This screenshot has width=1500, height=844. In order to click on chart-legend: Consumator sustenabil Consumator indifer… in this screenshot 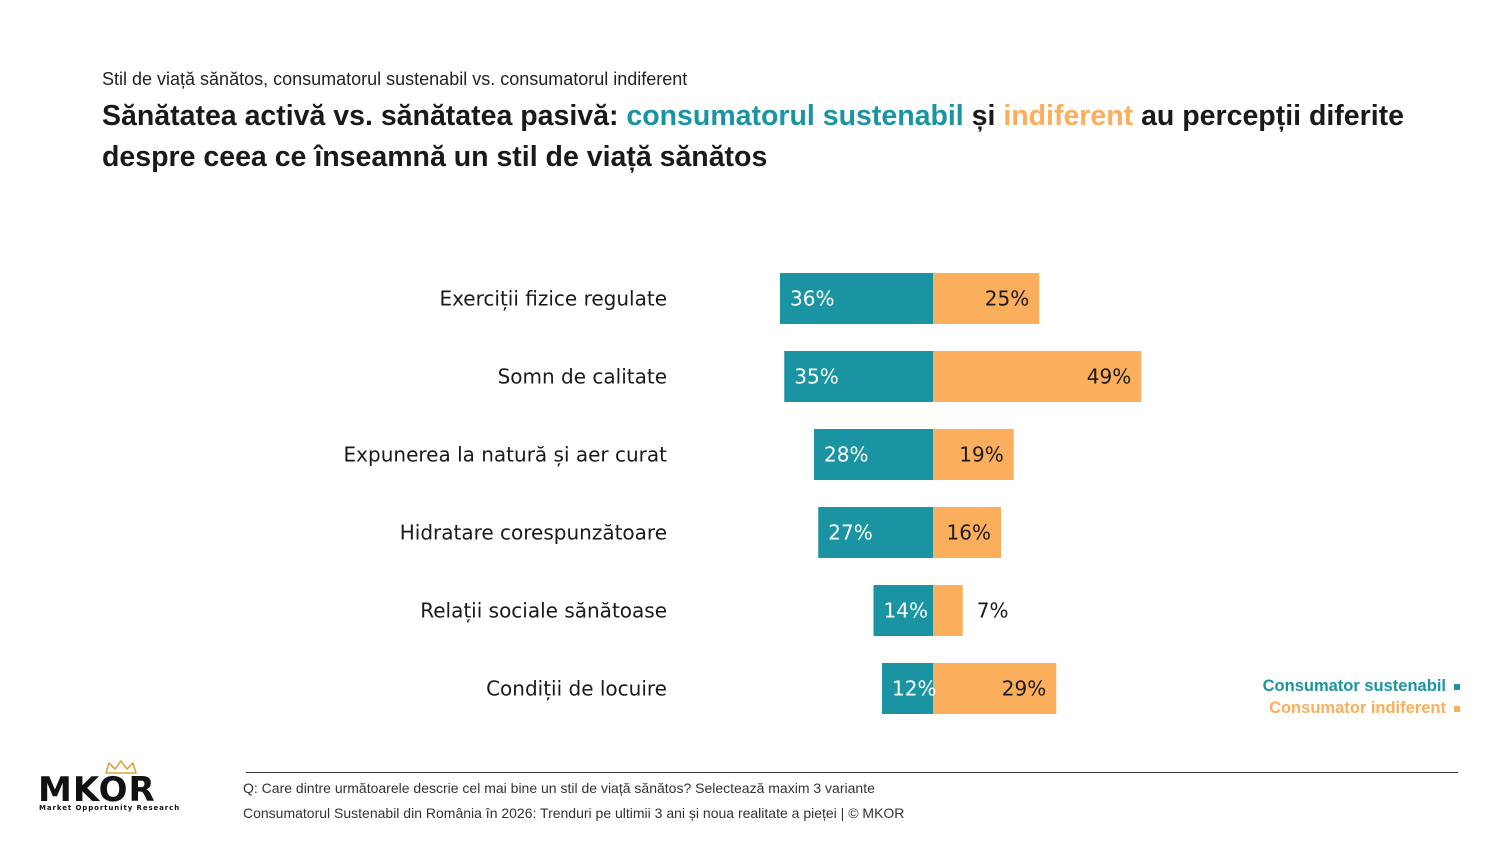, I will do `click(1361, 697)`.